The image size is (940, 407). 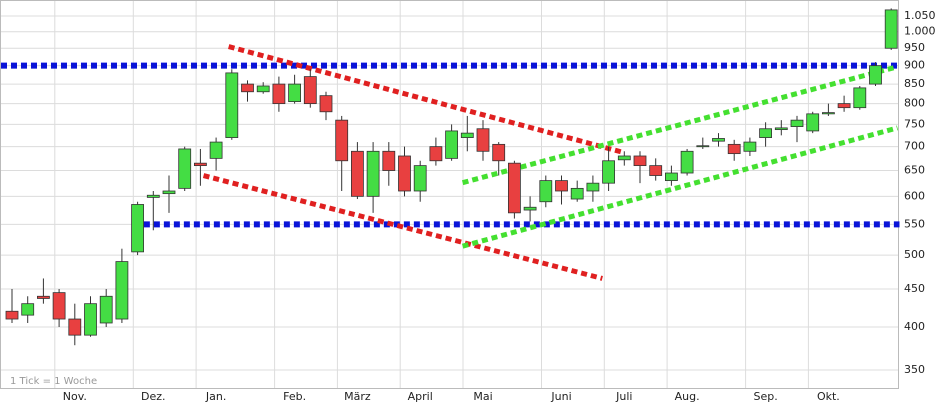 What do you see at coordinates (687, 396) in the screenshot?
I see `x-tick-label: Aug.` at bounding box center [687, 396].